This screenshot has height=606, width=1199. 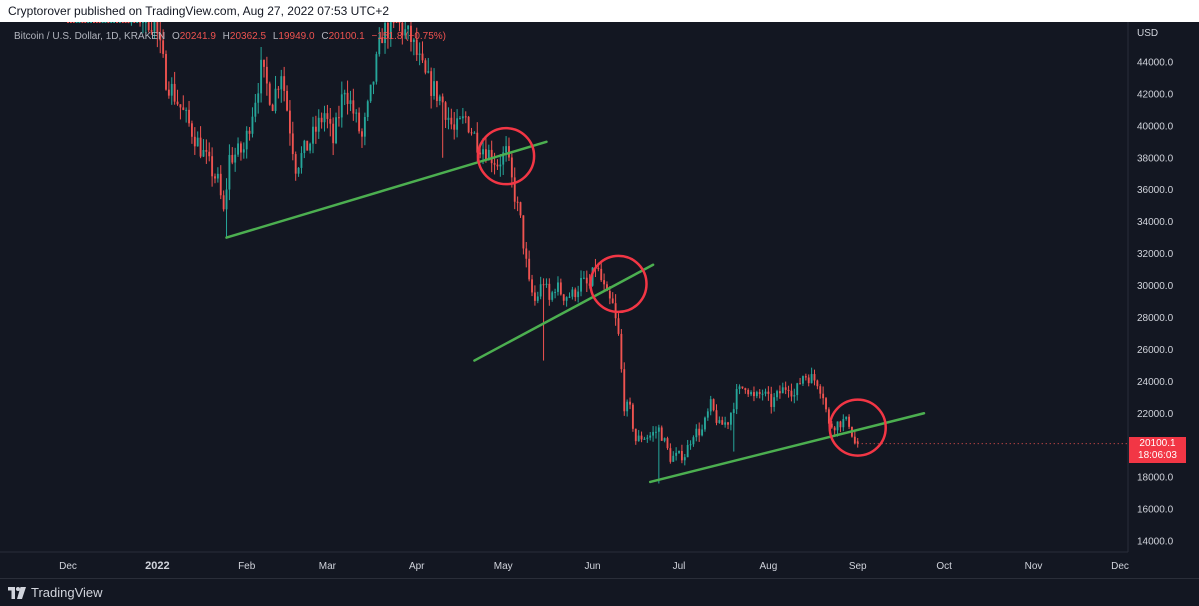 I want to click on x-tick-label: May, so click(x=503, y=566).